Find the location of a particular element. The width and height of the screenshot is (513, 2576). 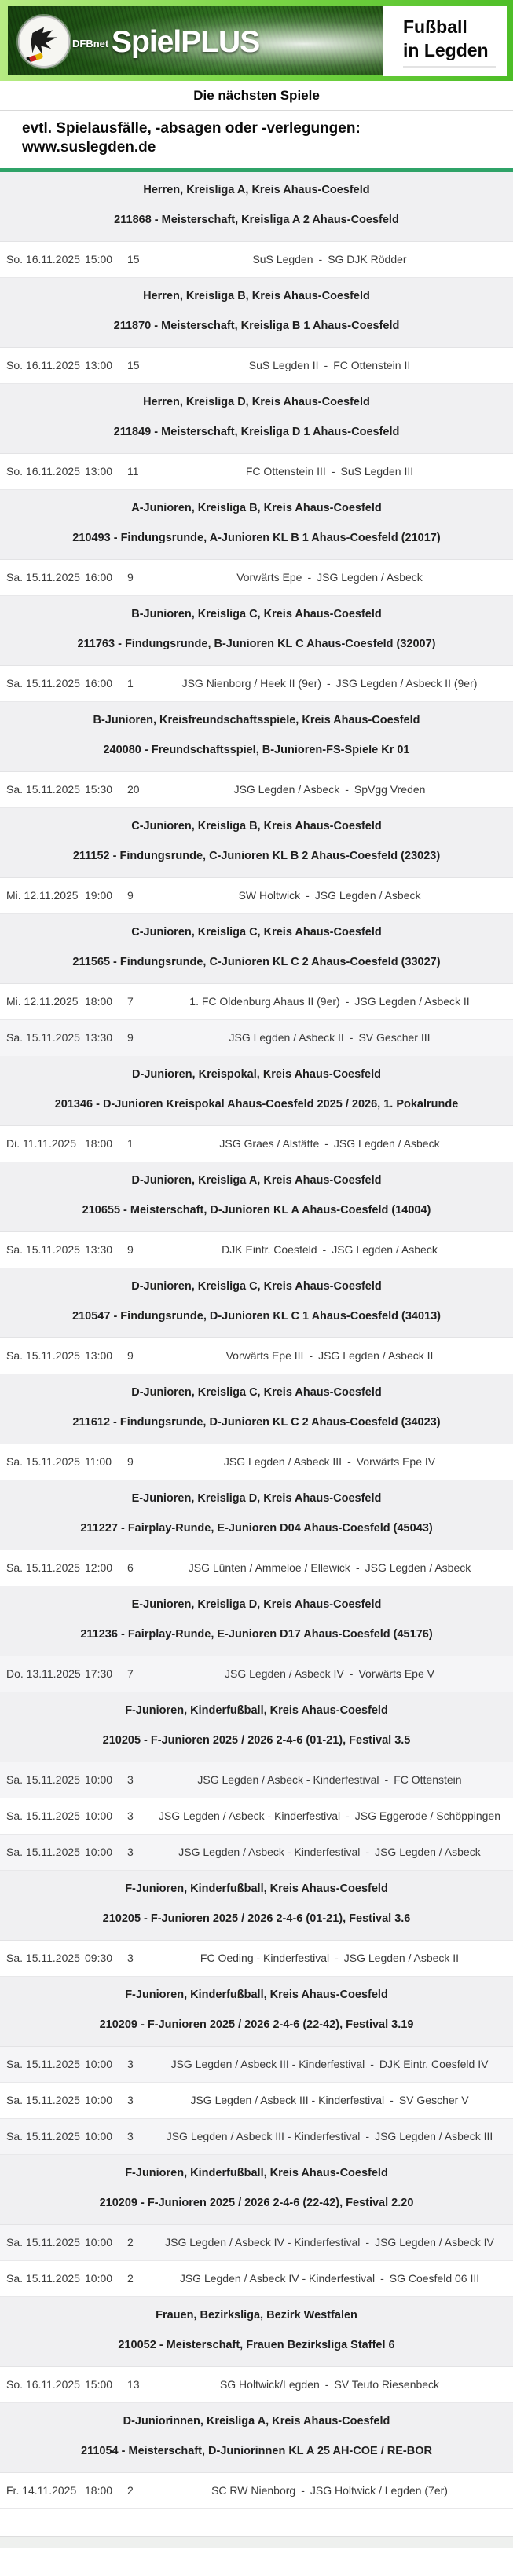

match-teams: SG Holtwick/Legden - SV Teuto Riesenbeck is located at coordinates (333, 2385).